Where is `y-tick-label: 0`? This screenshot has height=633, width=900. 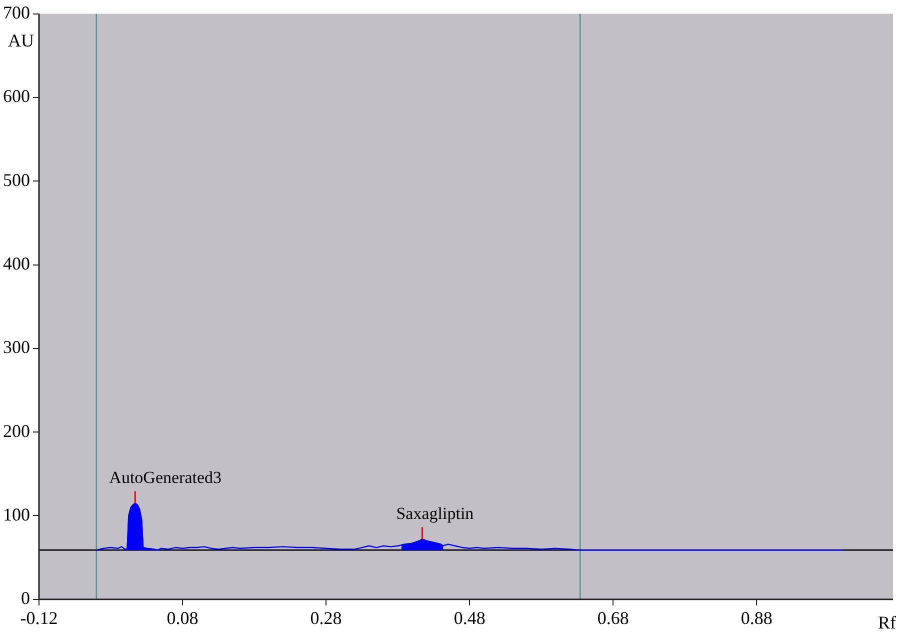 y-tick-label: 0 is located at coordinates (25, 598).